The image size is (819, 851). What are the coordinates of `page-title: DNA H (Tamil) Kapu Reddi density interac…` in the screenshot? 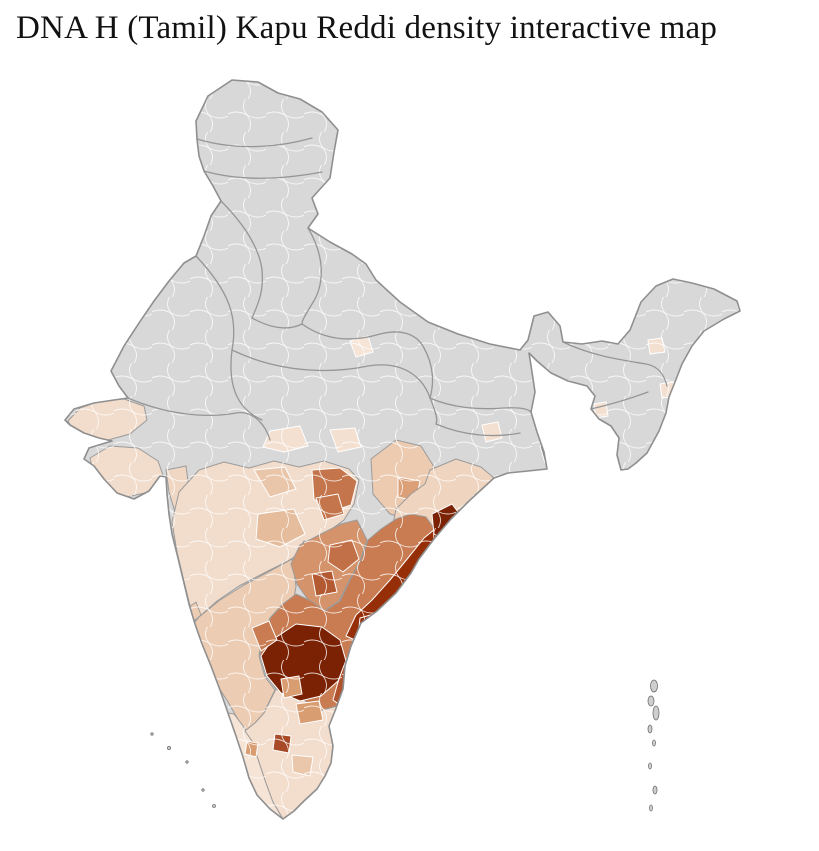 It's located at (367, 28).